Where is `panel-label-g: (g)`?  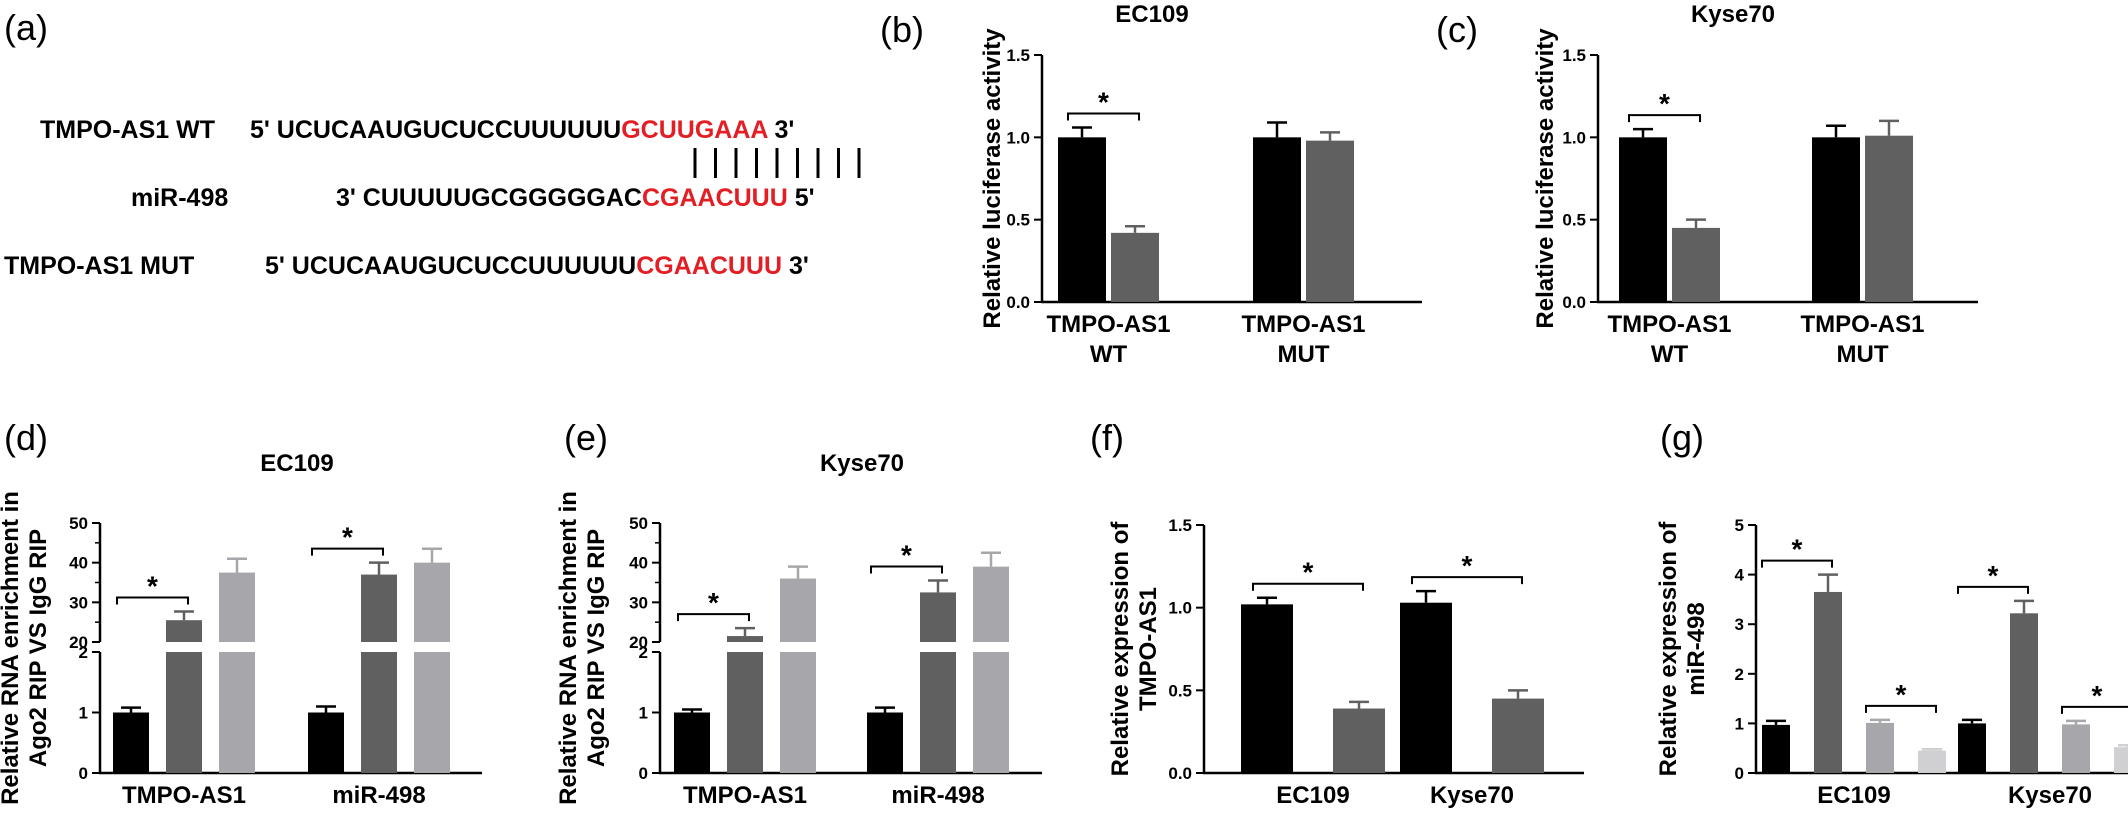
panel-label-g: (g) is located at coordinates (1682, 437).